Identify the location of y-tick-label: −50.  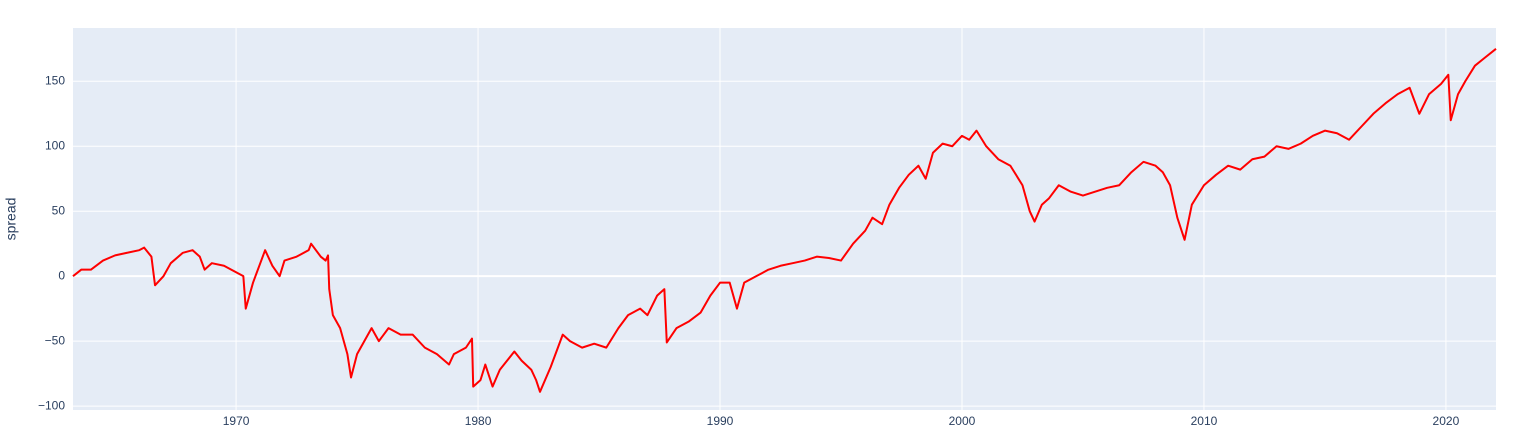
(55, 340).